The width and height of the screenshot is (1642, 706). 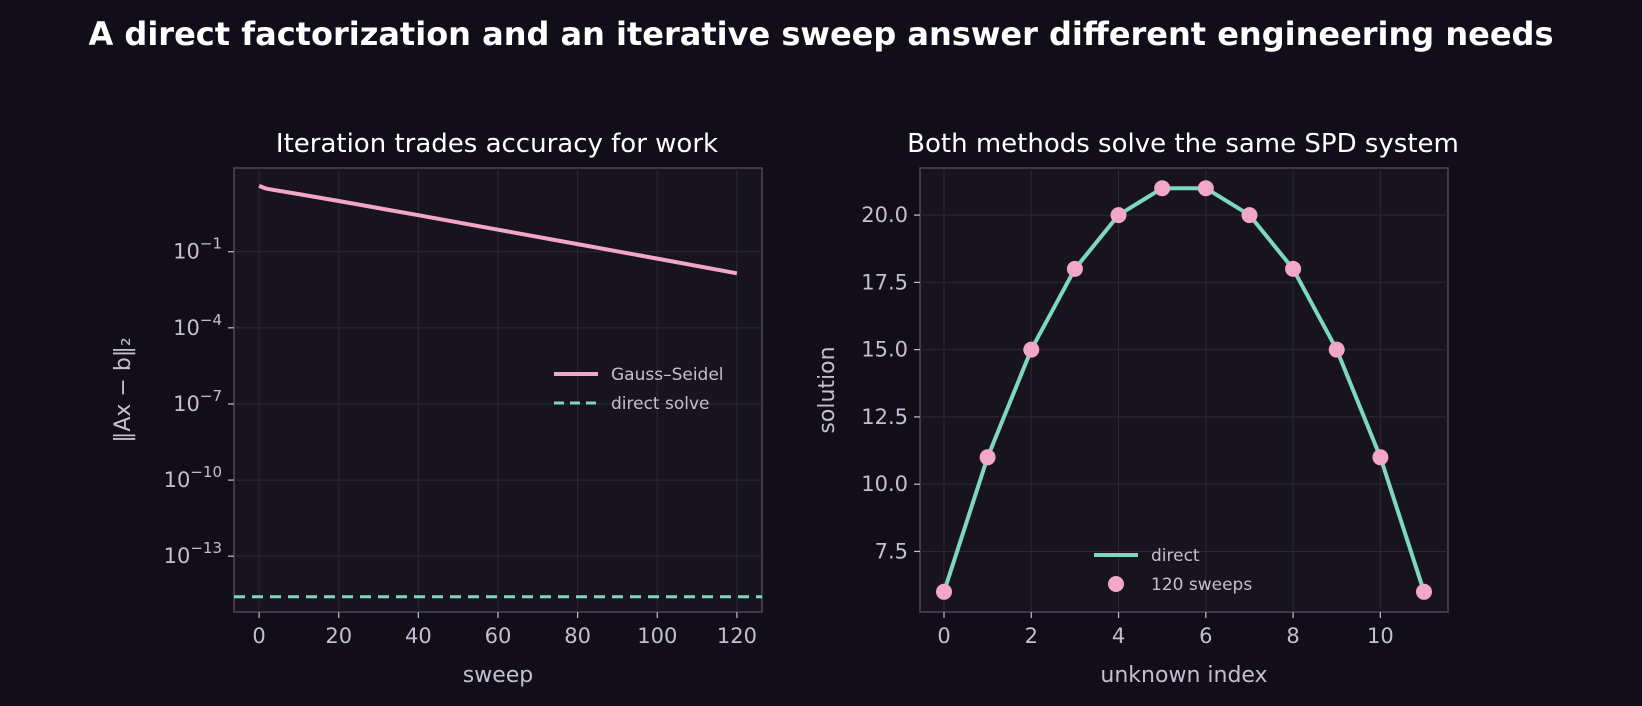 What do you see at coordinates (1201, 585) in the screenshot?
I see `legend-label-120-sweeps: 120 sweeps` at bounding box center [1201, 585].